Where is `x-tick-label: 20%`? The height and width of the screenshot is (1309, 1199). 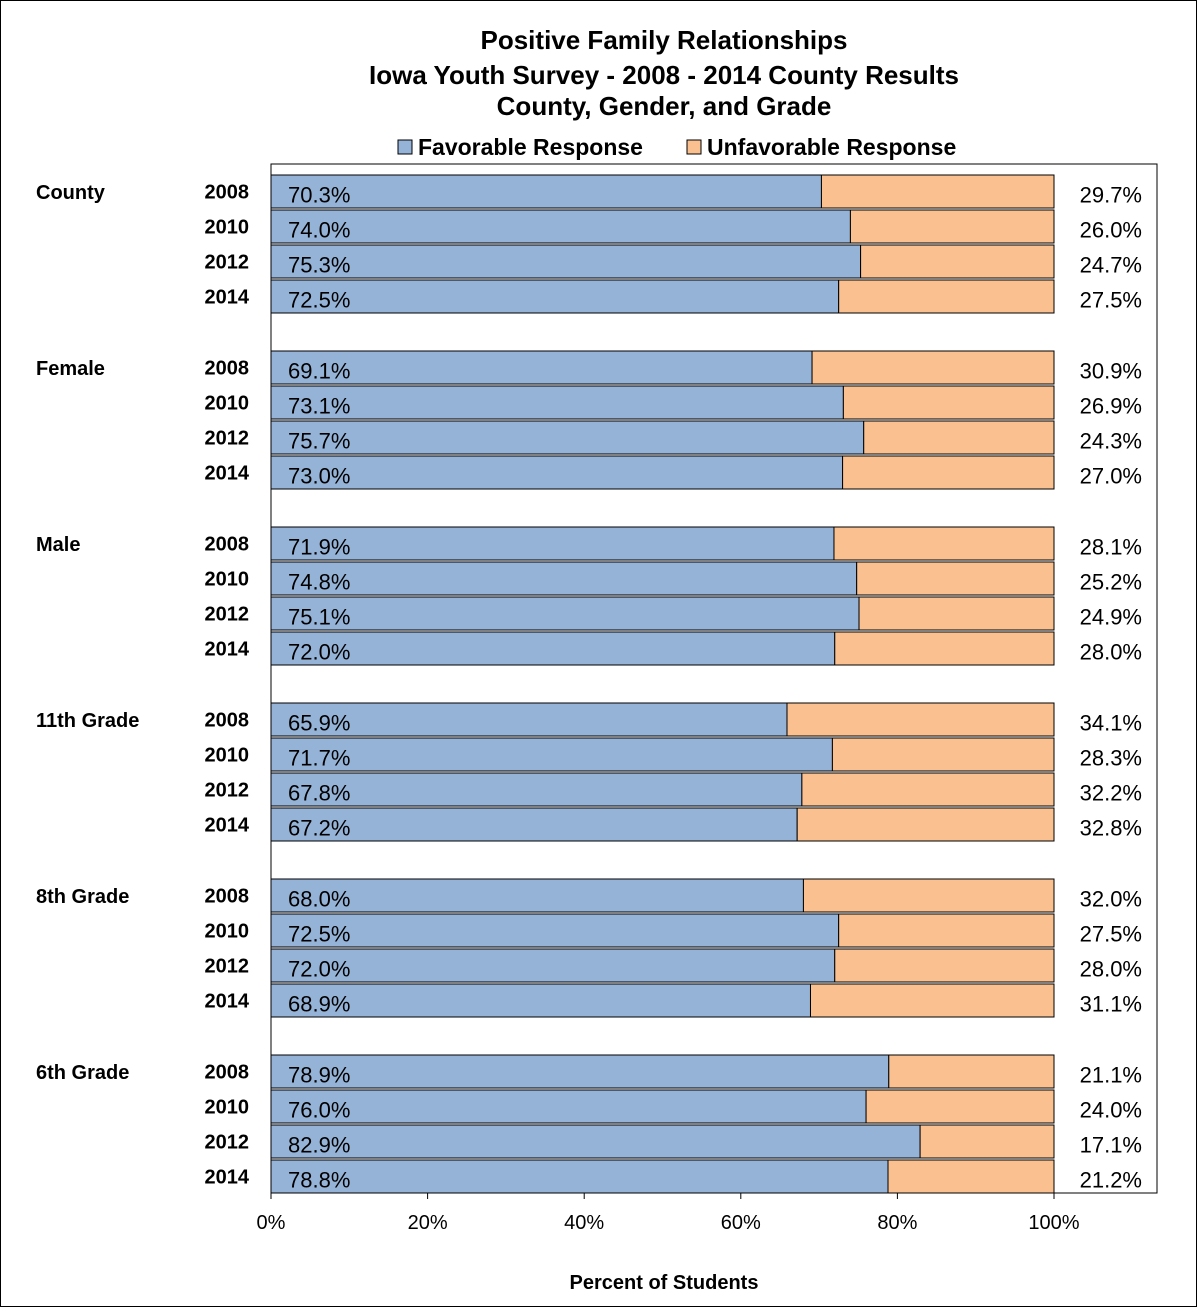 x-tick-label: 20% is located at coordinates (428, 1223).